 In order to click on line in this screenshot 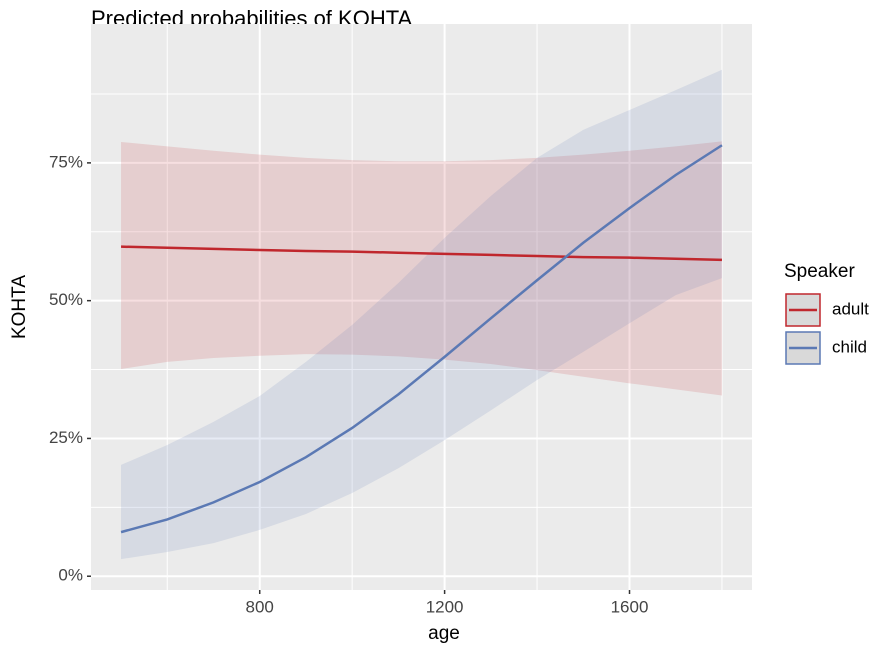, I will do `click(421, 253)`.